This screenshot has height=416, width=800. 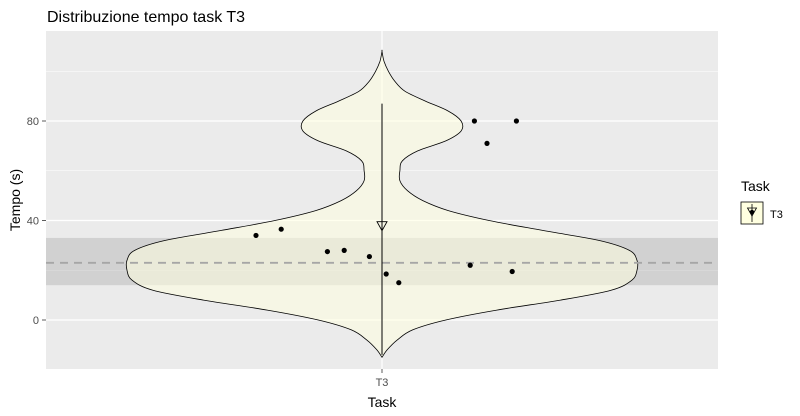 What do you see at coordinates (36, 321) in the screenshot?
I see `y-tick-label: 0` at bounding box center [36, 321].